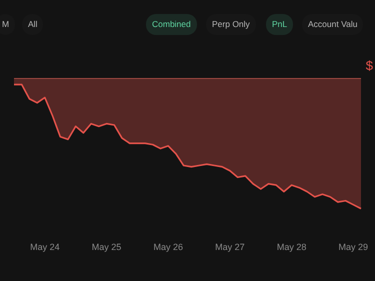 The image size is (375, 281). I want to click on x-tick-label: May 24, so click(45, 247).